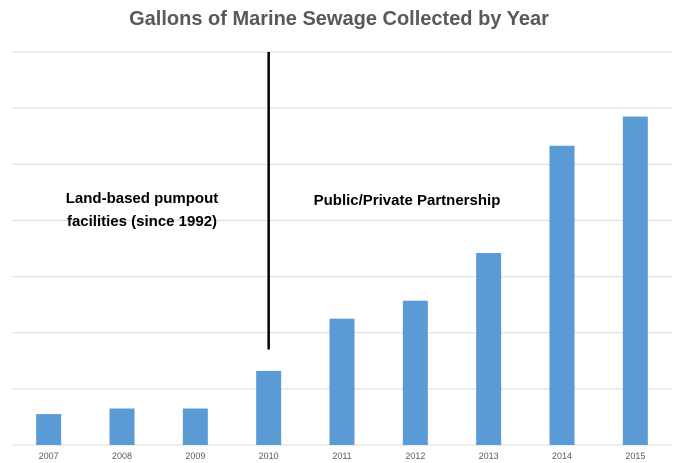 The height and width of the screenshot is (463, 678). What do you see at coordinates (407, 200) in the screenshot?
I see `annotation-partnership: Public/Private Partnership` at bounding box center [407, 200].